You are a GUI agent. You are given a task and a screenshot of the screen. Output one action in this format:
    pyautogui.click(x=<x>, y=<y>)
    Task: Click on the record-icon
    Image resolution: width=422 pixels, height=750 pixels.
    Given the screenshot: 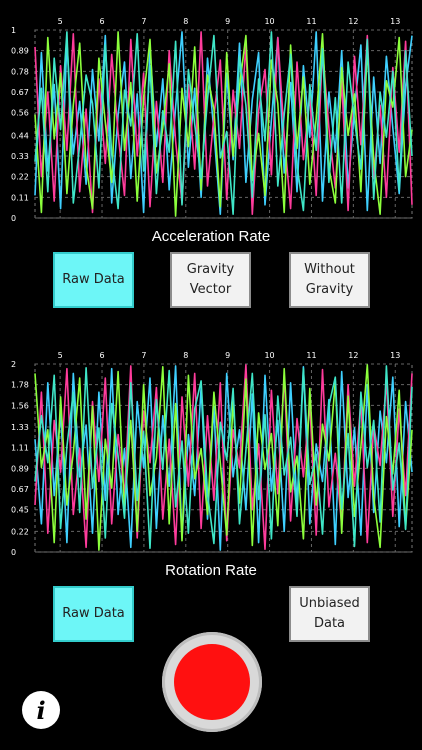 What is the action you would take?
    pyautogui.click(x=212, y=682)
    